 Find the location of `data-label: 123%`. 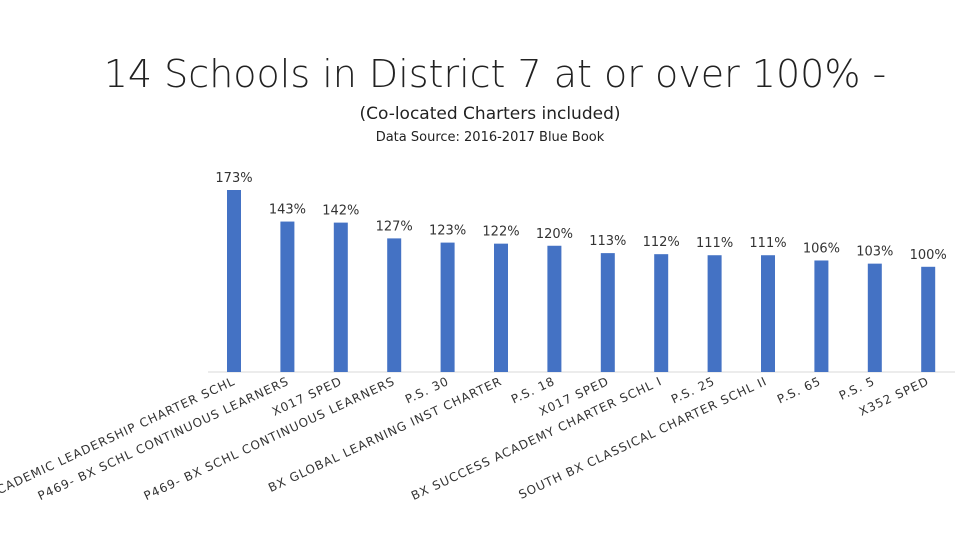

data-label: 123% is located at coordinates (447, 231).